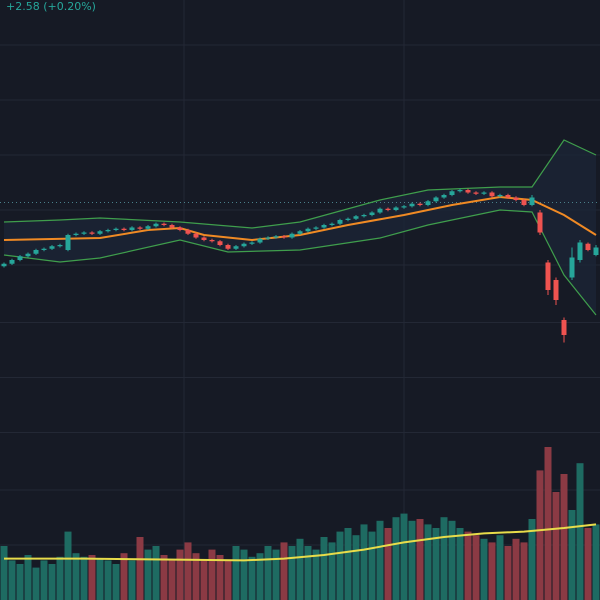  I want to click on change-label: +2.58 (+0.20%), so click(51, 6).